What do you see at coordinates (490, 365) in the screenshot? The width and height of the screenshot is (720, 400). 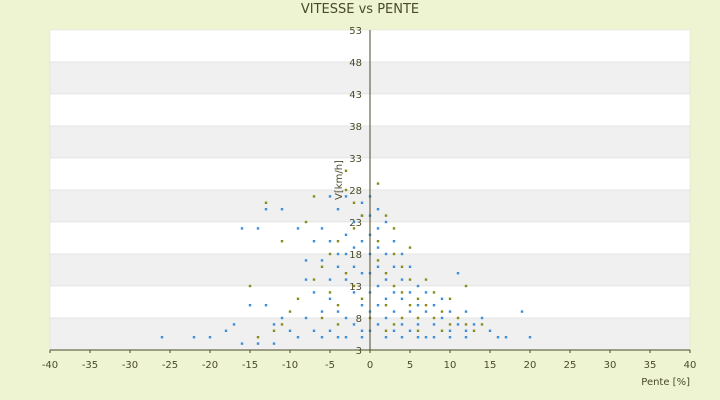 I see `x-tick-label: 15` at bounding box center [490, 365].